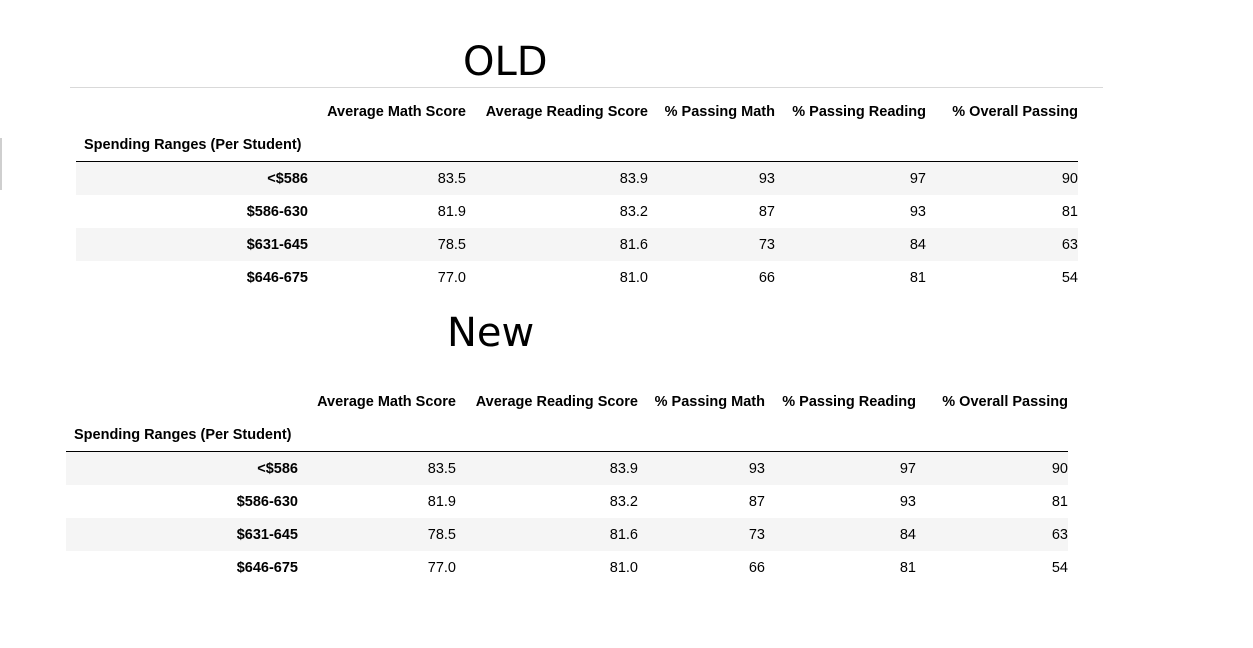 The width and height of the screenshot is (1253, 648). Describe the element at coordinates (491, 333) in the screenshot. I see `new-section-title: New` at that location.